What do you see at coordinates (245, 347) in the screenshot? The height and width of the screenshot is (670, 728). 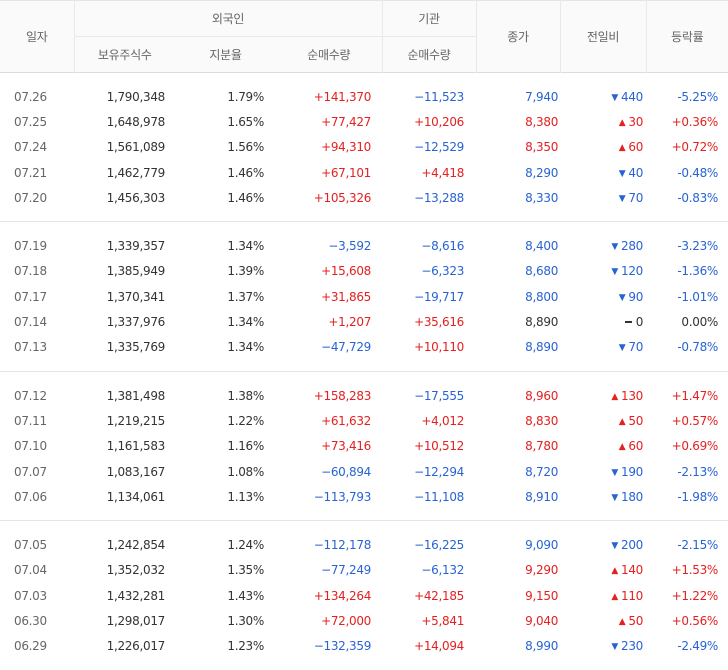 I see `ratio-cell: 1.34%` at bounding box center [245, 347].